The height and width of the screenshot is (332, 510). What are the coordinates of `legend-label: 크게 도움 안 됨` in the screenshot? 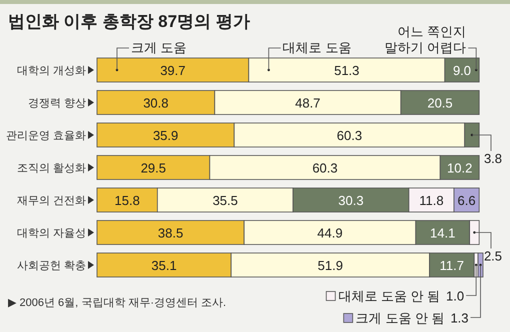 It's located at (400, 318).